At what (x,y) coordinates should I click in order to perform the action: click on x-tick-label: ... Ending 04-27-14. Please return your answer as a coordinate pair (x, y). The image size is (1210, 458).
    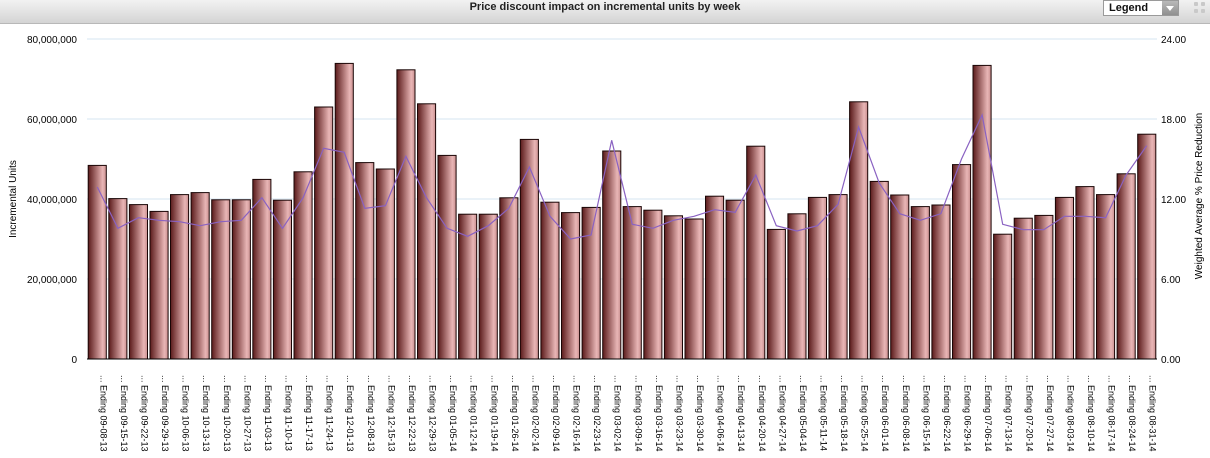
    Looking at the image, I should click on (782, 413).